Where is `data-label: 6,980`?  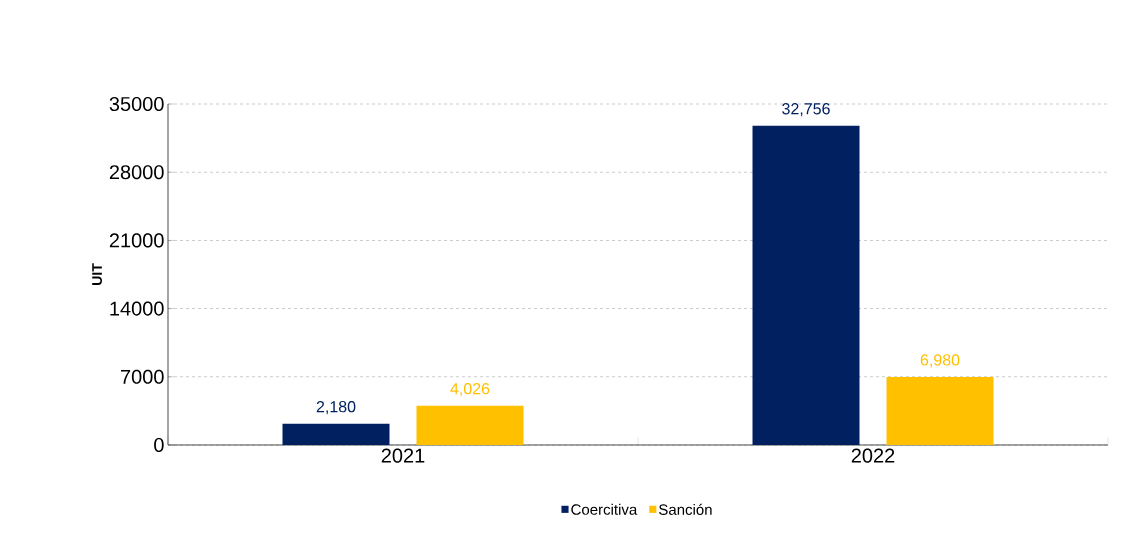 data-label: 6,980 is located at coordinates (940, 361).